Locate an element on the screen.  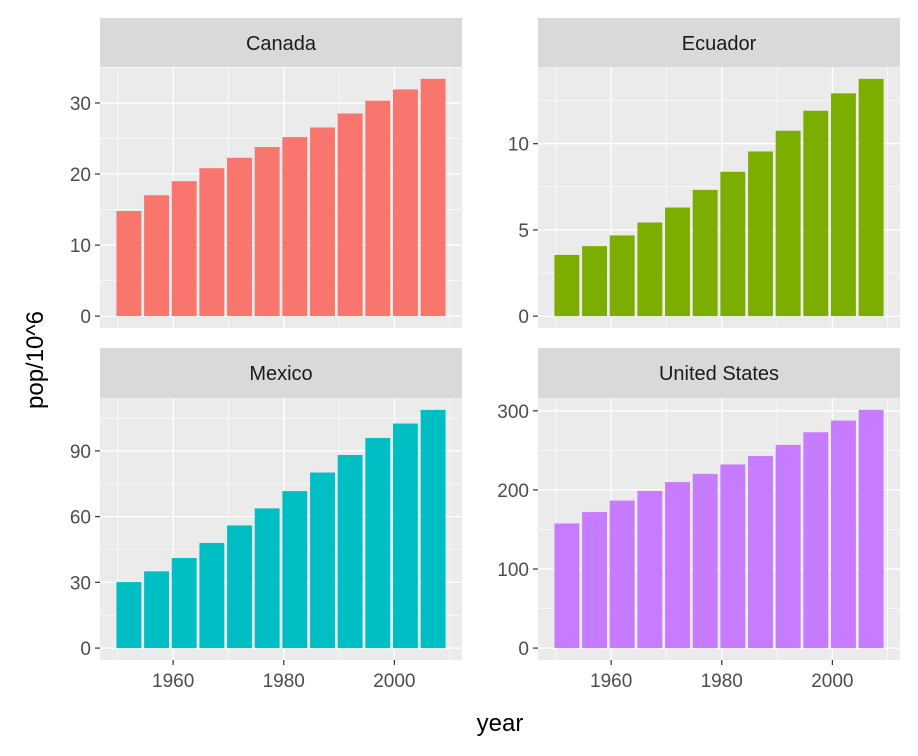
y-tick-label: 200 is located at coordinates (513, 491).